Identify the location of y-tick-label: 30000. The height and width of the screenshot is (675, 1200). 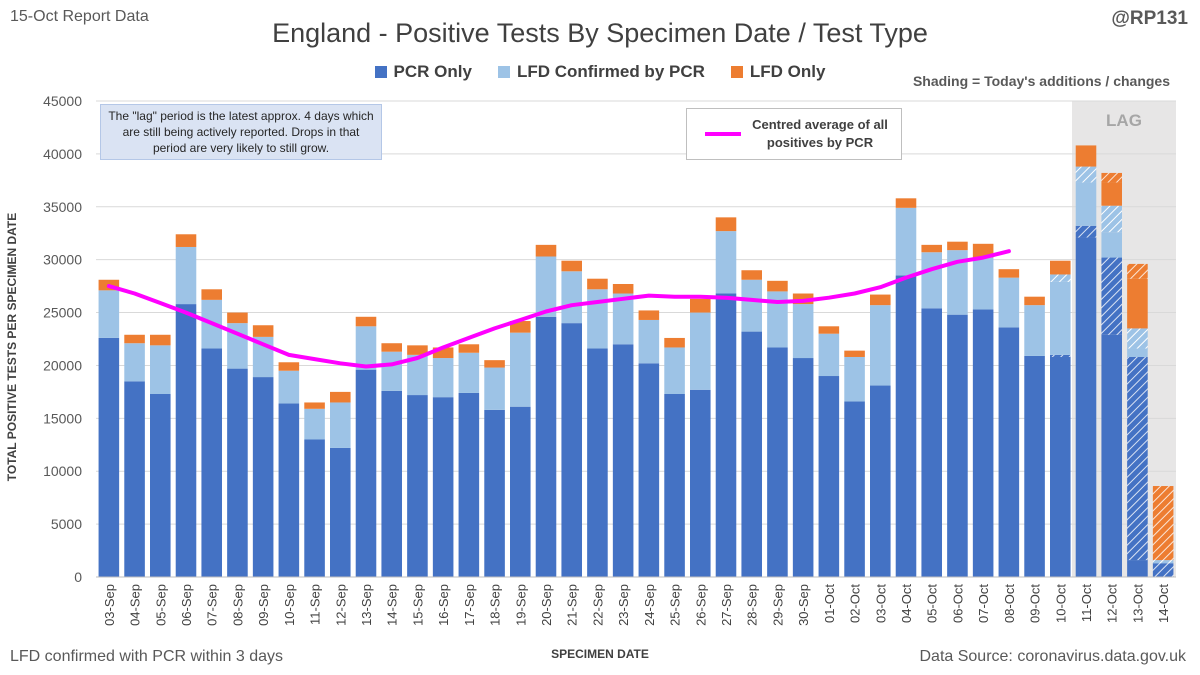
(62, 260).